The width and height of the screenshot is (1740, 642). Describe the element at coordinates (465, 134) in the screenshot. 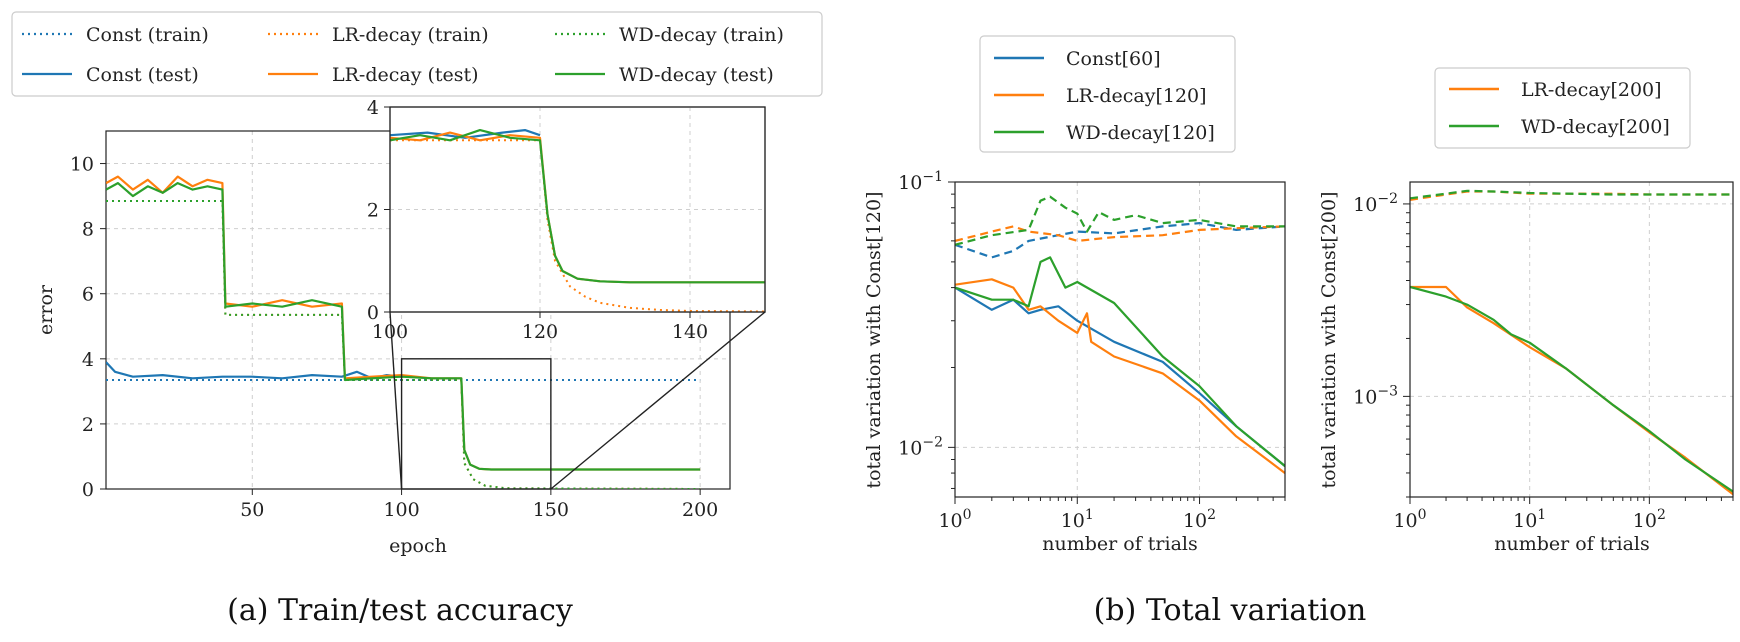

I see `inset-series-const-test` at that location.